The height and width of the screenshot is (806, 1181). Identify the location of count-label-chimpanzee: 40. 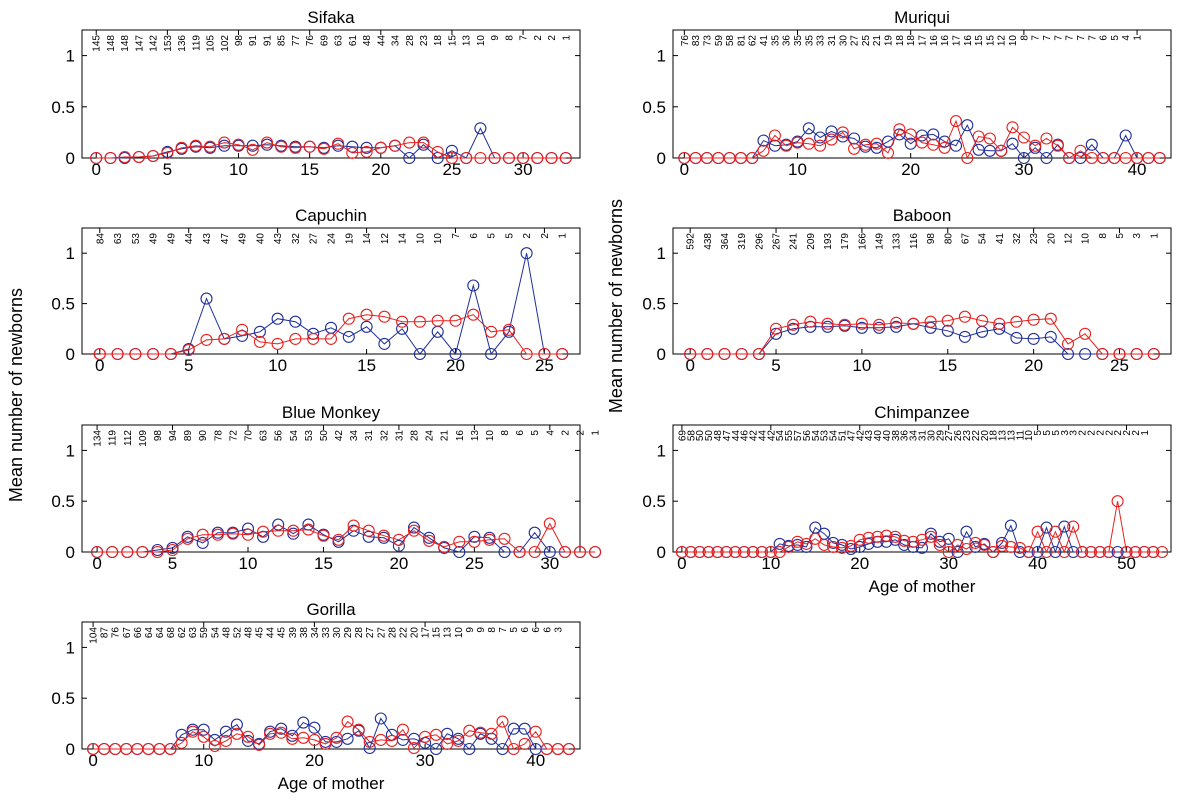
(887, 436).